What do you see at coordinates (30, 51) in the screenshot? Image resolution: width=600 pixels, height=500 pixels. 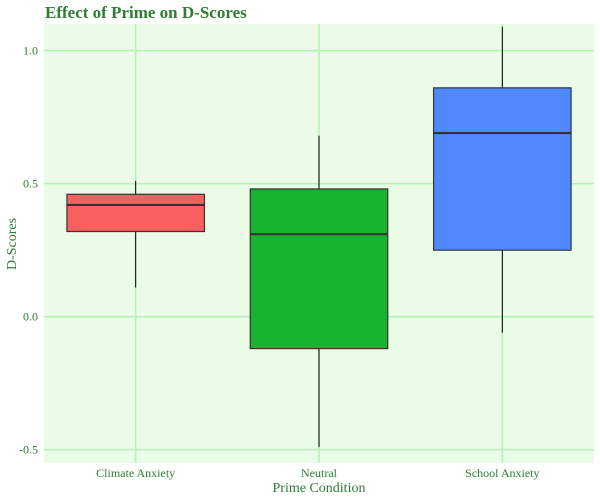 I see `y-tick-label: 1.0` at bounding box center [30, 51].